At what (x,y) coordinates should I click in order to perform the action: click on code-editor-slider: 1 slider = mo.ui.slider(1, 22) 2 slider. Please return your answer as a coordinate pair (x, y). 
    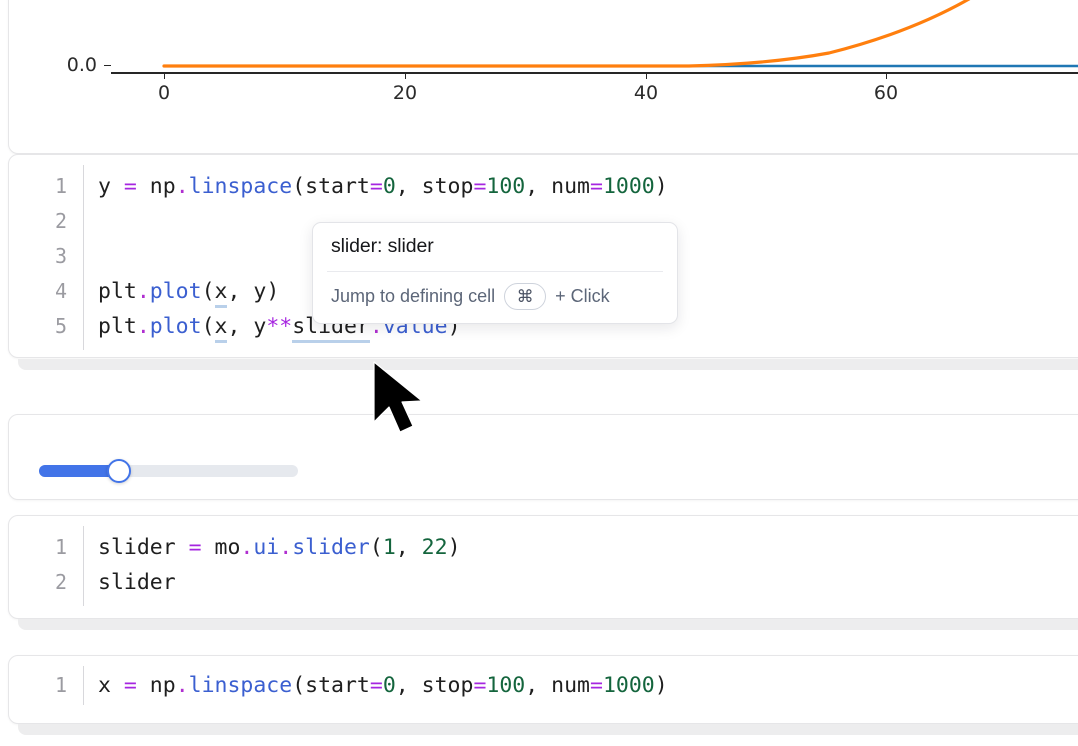
    Looking at the image, I should click on (543, 566).